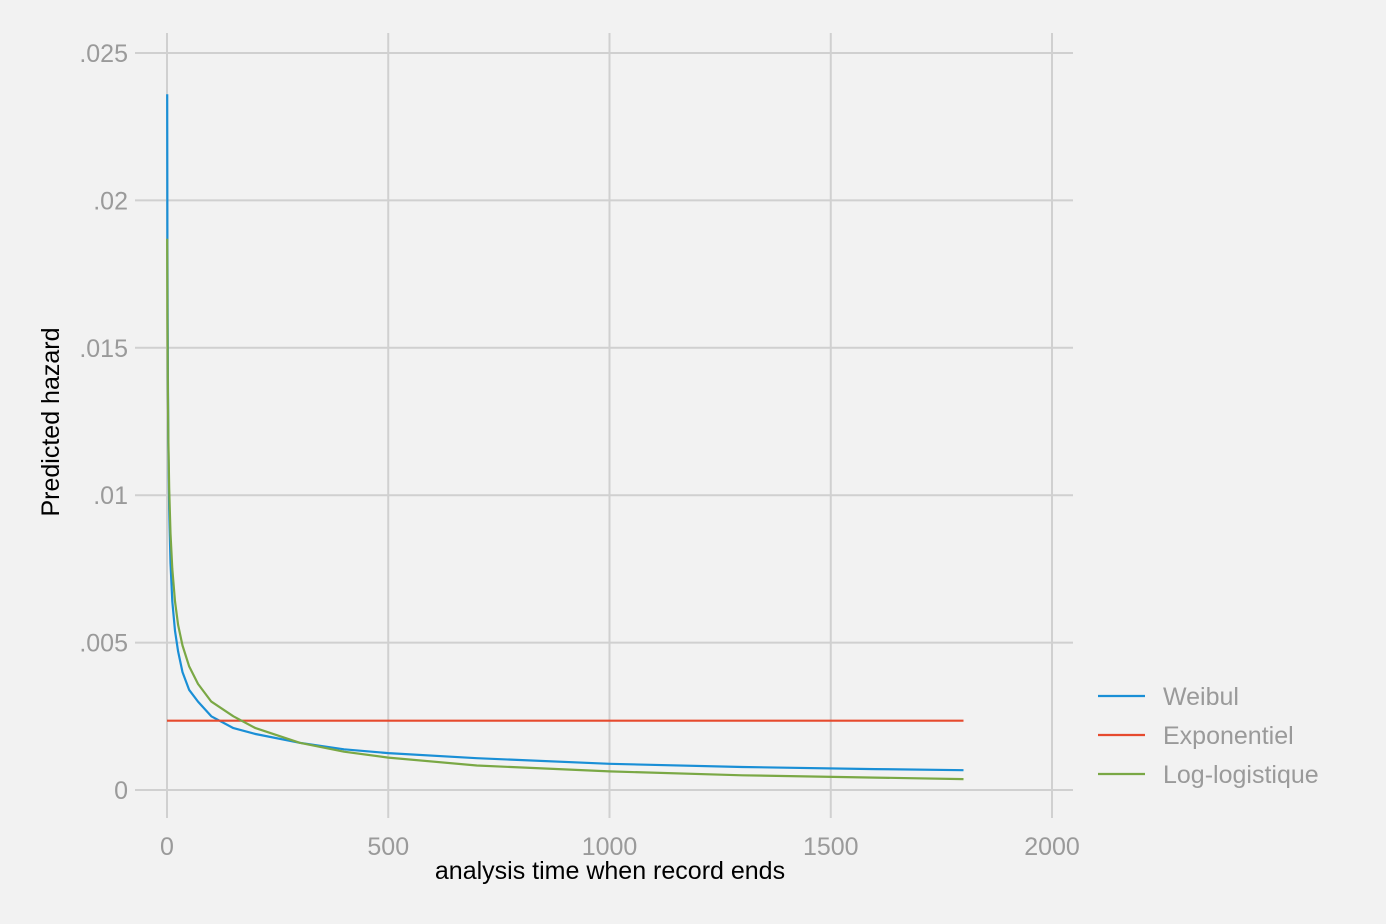 The height and width of the screenshot is (924, 1386). Describe the element at coordinates (388, 847) in the screenshot. I see `x-tick-label: 500` at that location.